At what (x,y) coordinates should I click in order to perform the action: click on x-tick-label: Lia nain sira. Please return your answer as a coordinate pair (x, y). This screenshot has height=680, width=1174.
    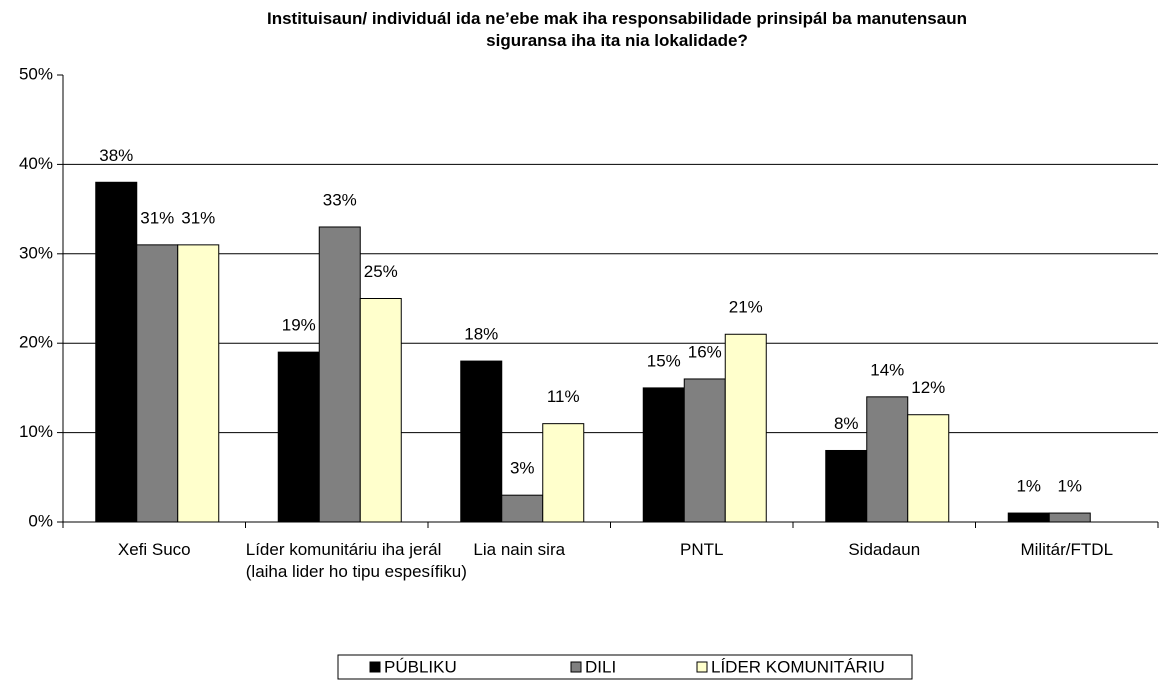
    Looking at the image, I should click on (519, 549).